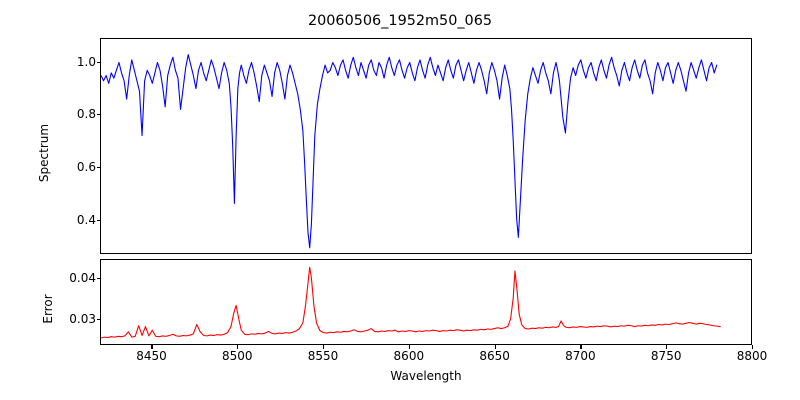  Describe the element at coordinates (323, 356) in the screenshot. I see `x-tick-2: 8550` at that location.